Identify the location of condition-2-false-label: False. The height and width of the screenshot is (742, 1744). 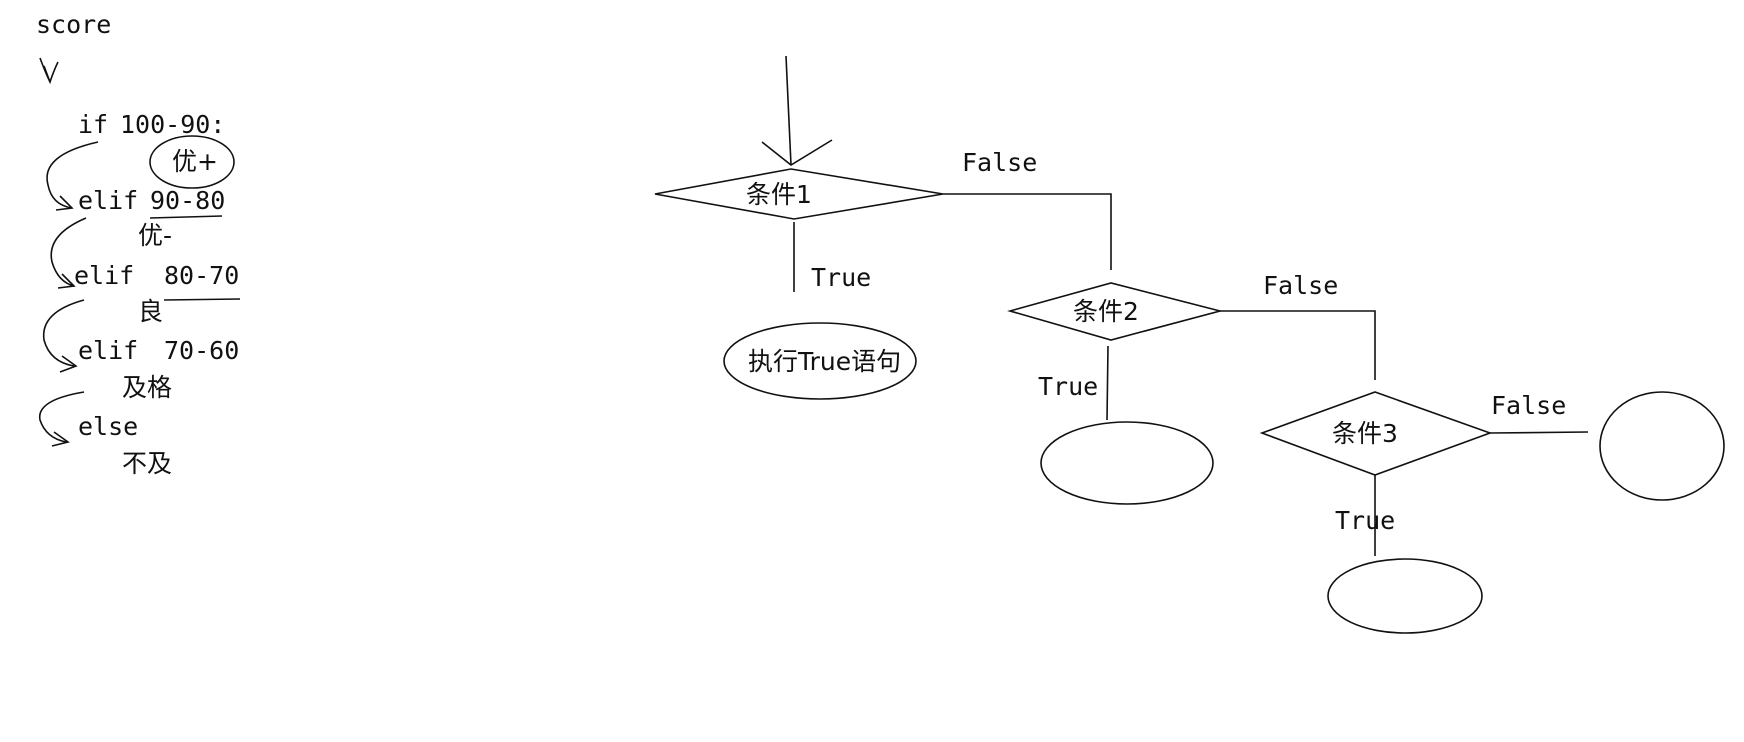
(1300, 285).